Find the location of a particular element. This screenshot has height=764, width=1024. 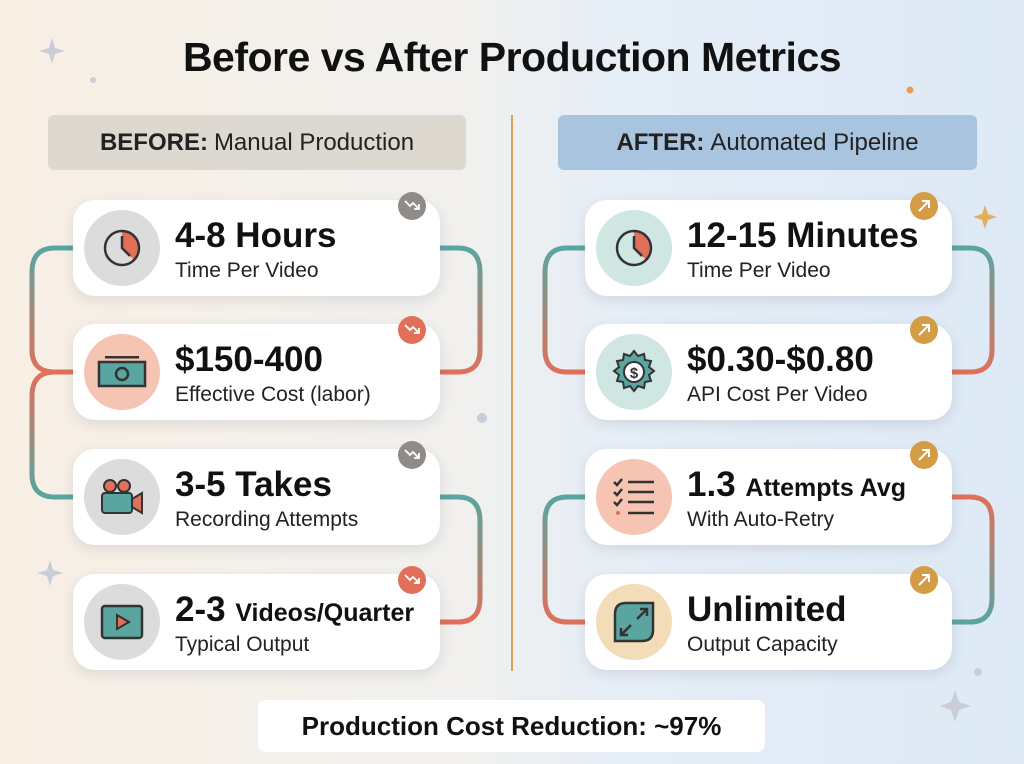

page-title: Before vs After Production Metrics is located at coordinates (512, 57).